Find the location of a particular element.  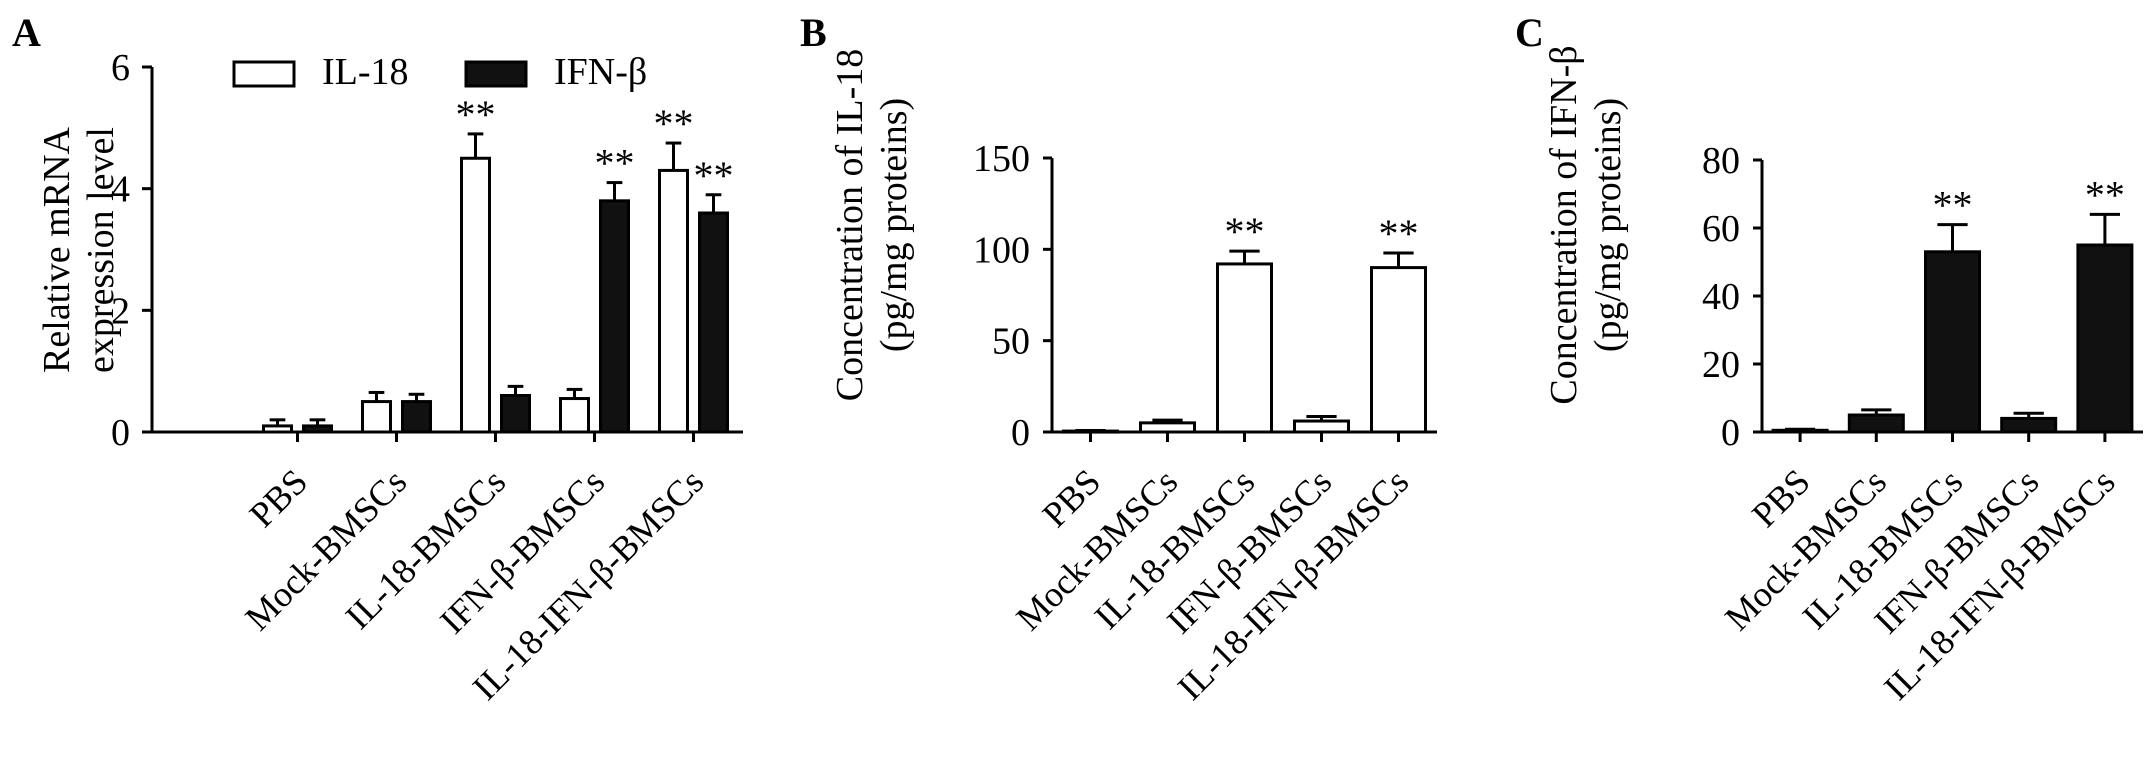

panel-b-y-tick-label: 100 is located at coordinates (1001, 250).